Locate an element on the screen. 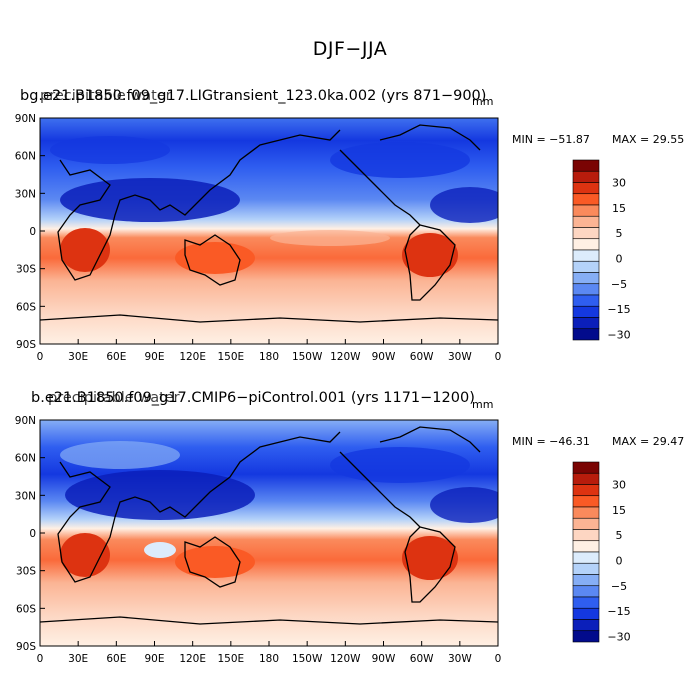 This screenshot has width=700, height=700. panel-2-units: mm is located at coordinates (483, 404).